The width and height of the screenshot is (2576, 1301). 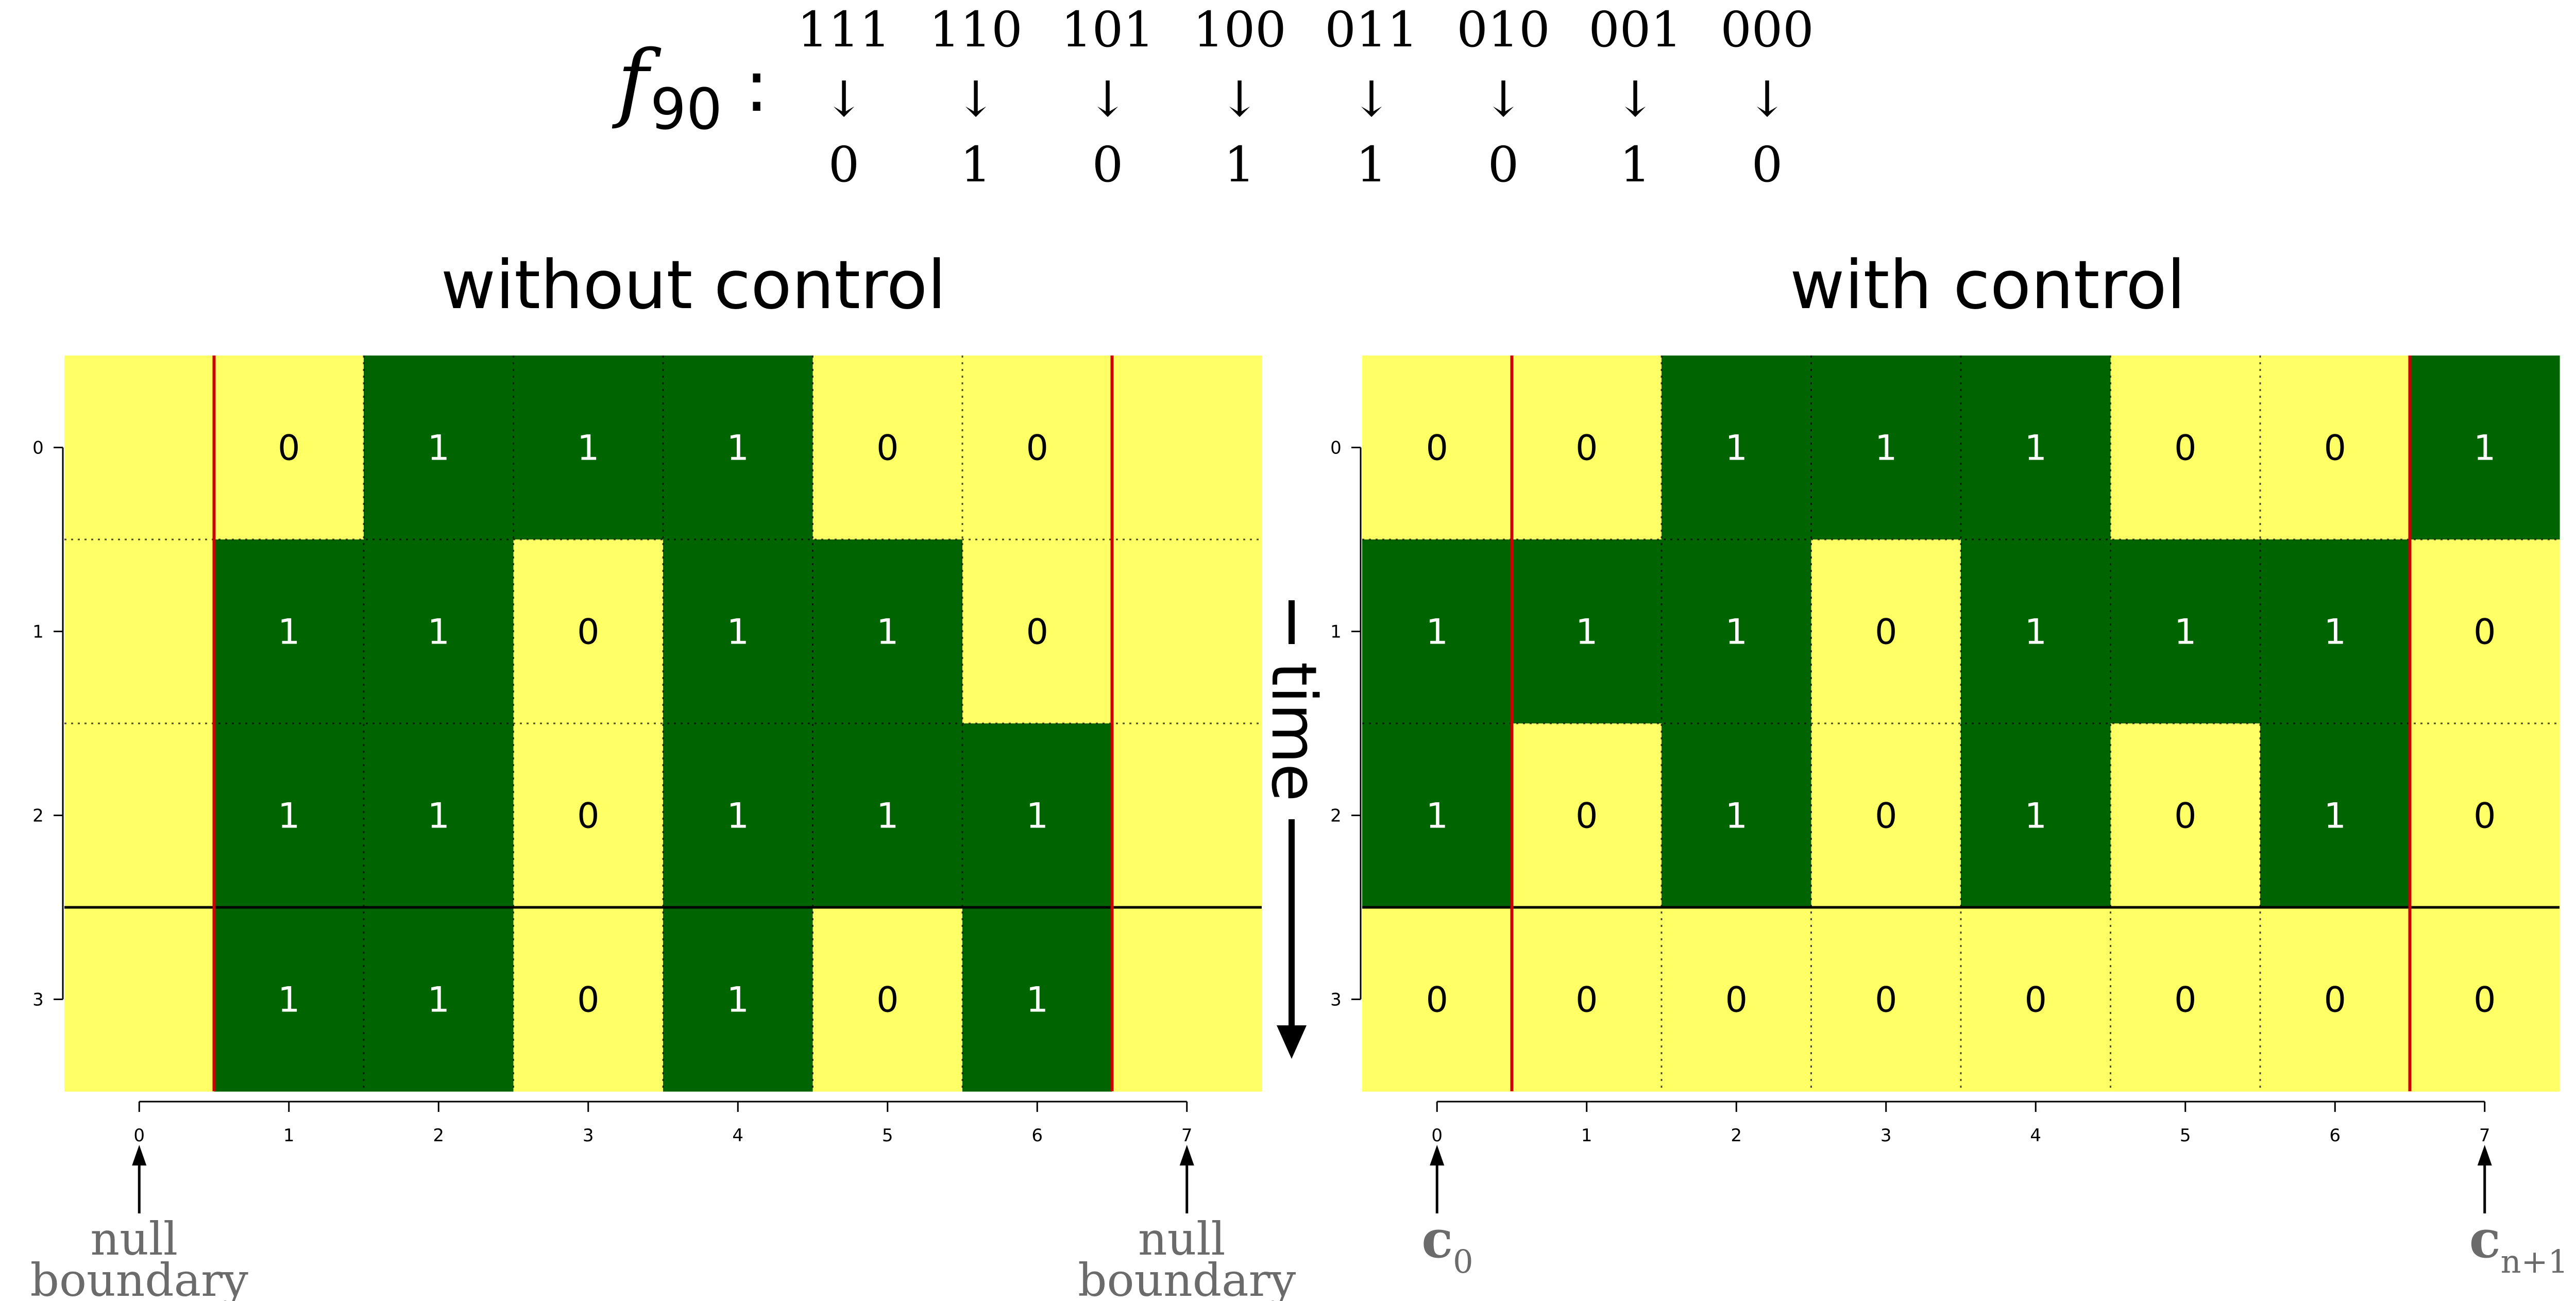 What do you see at coordinates (843, 30) in the screenshot?
I see `rule-neighborhood: 111` at bounding box center [843, 30].